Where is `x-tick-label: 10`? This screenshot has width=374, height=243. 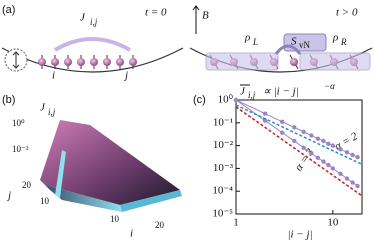 x-tick-label: 10 is located at coordinates (333, 223).